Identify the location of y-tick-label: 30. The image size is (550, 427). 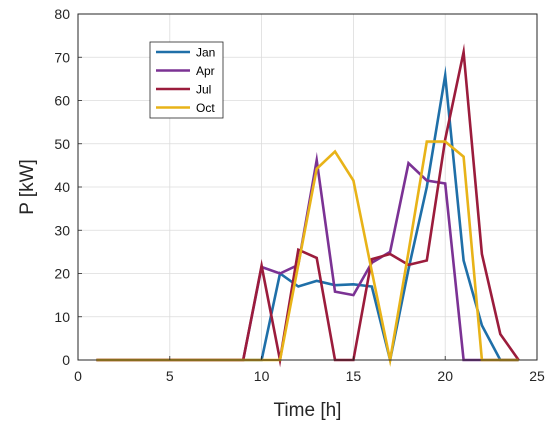
(62, 230).